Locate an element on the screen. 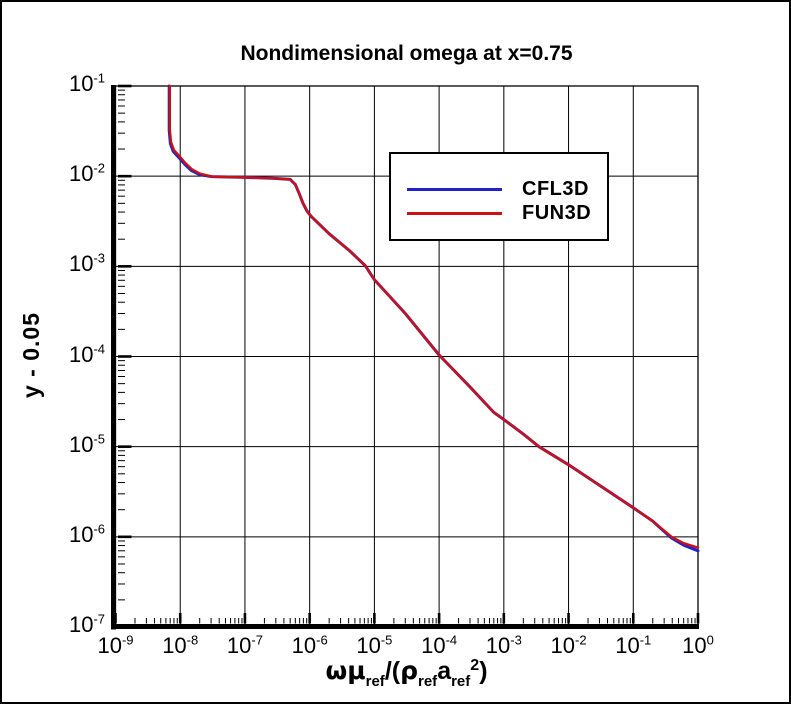 The width and height of the screenshot is (791, 704). legend-line-sample-fun3d is located at coordinates (454, 213).